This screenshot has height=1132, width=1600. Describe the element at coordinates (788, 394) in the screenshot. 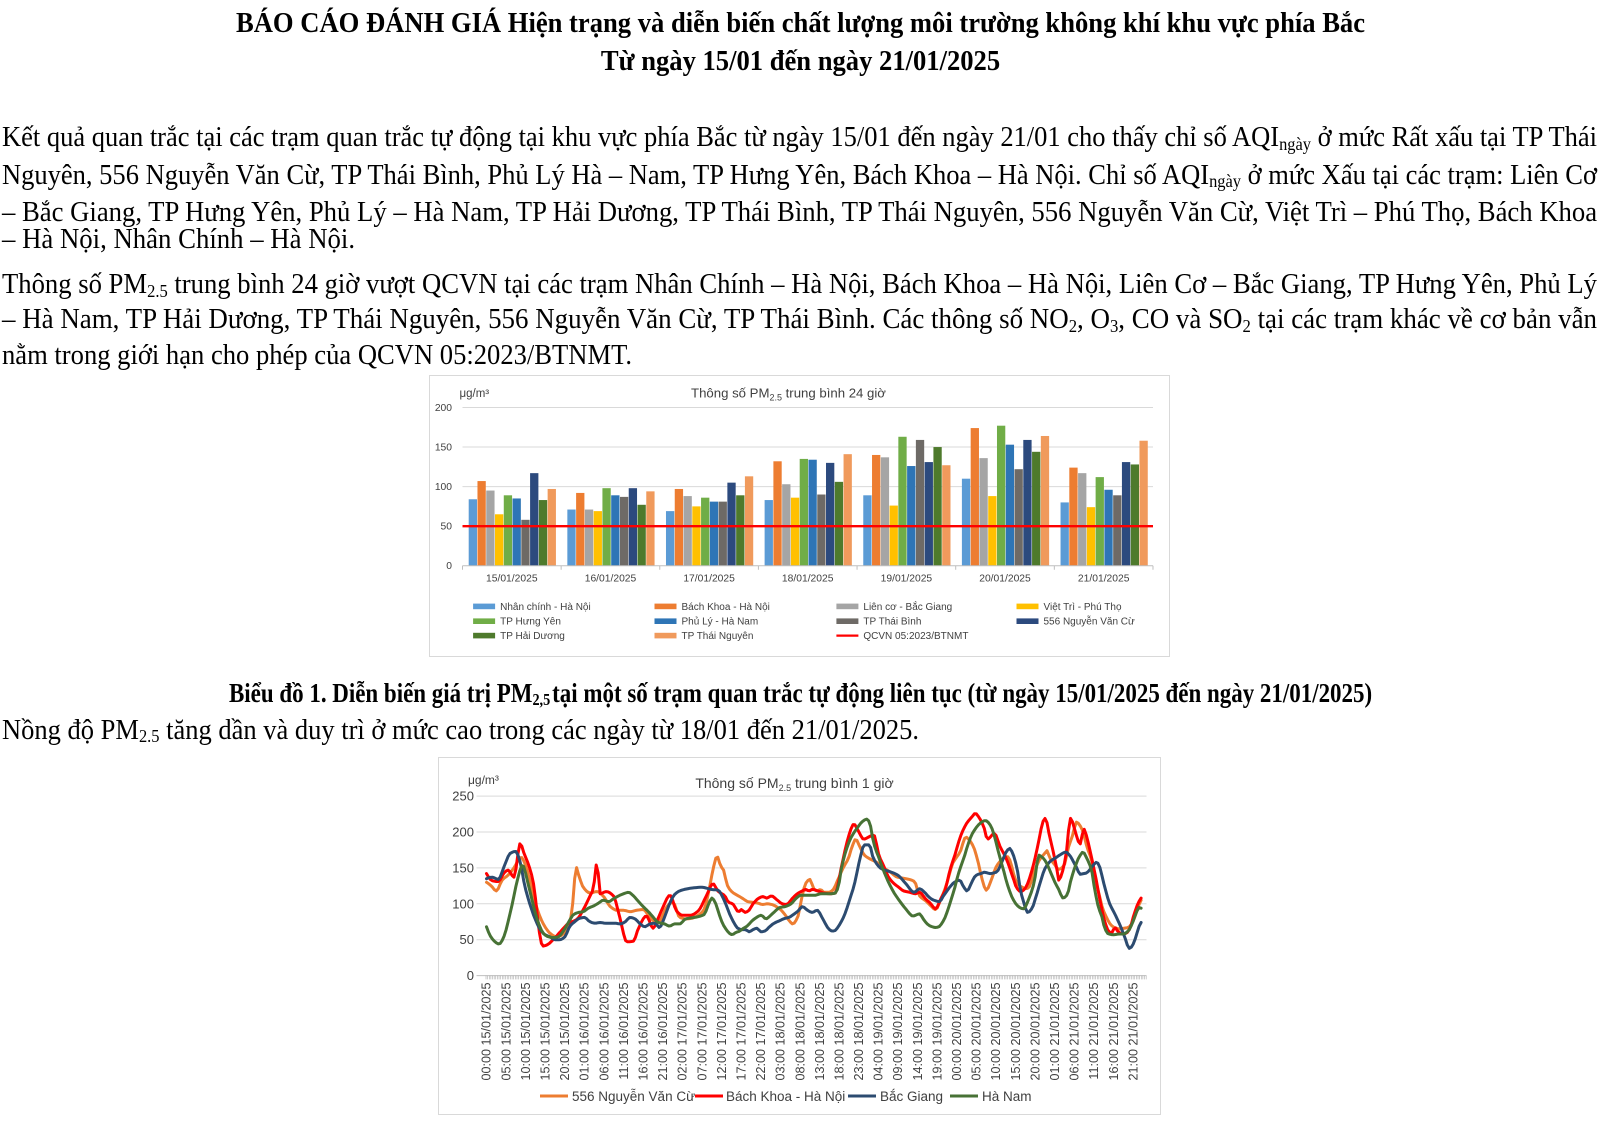

I see `svg-text:Thông số PM2.5 trung bình 24 g: Thông số PM2.5 trung bình 24 giờ` at that location.